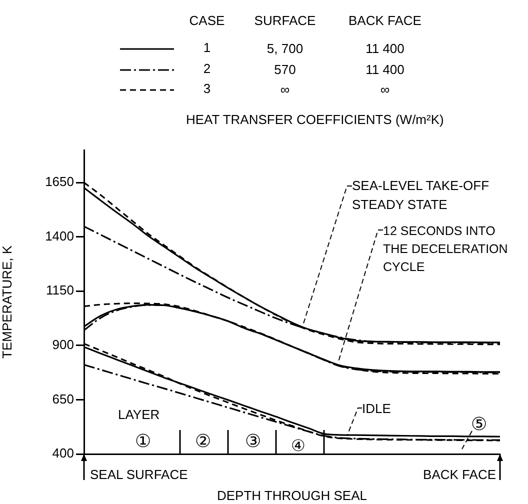 Image resolution: width=528 pixels, height=504 pixels. I want to click on y-tick-label: 1650, so click(59, 182).